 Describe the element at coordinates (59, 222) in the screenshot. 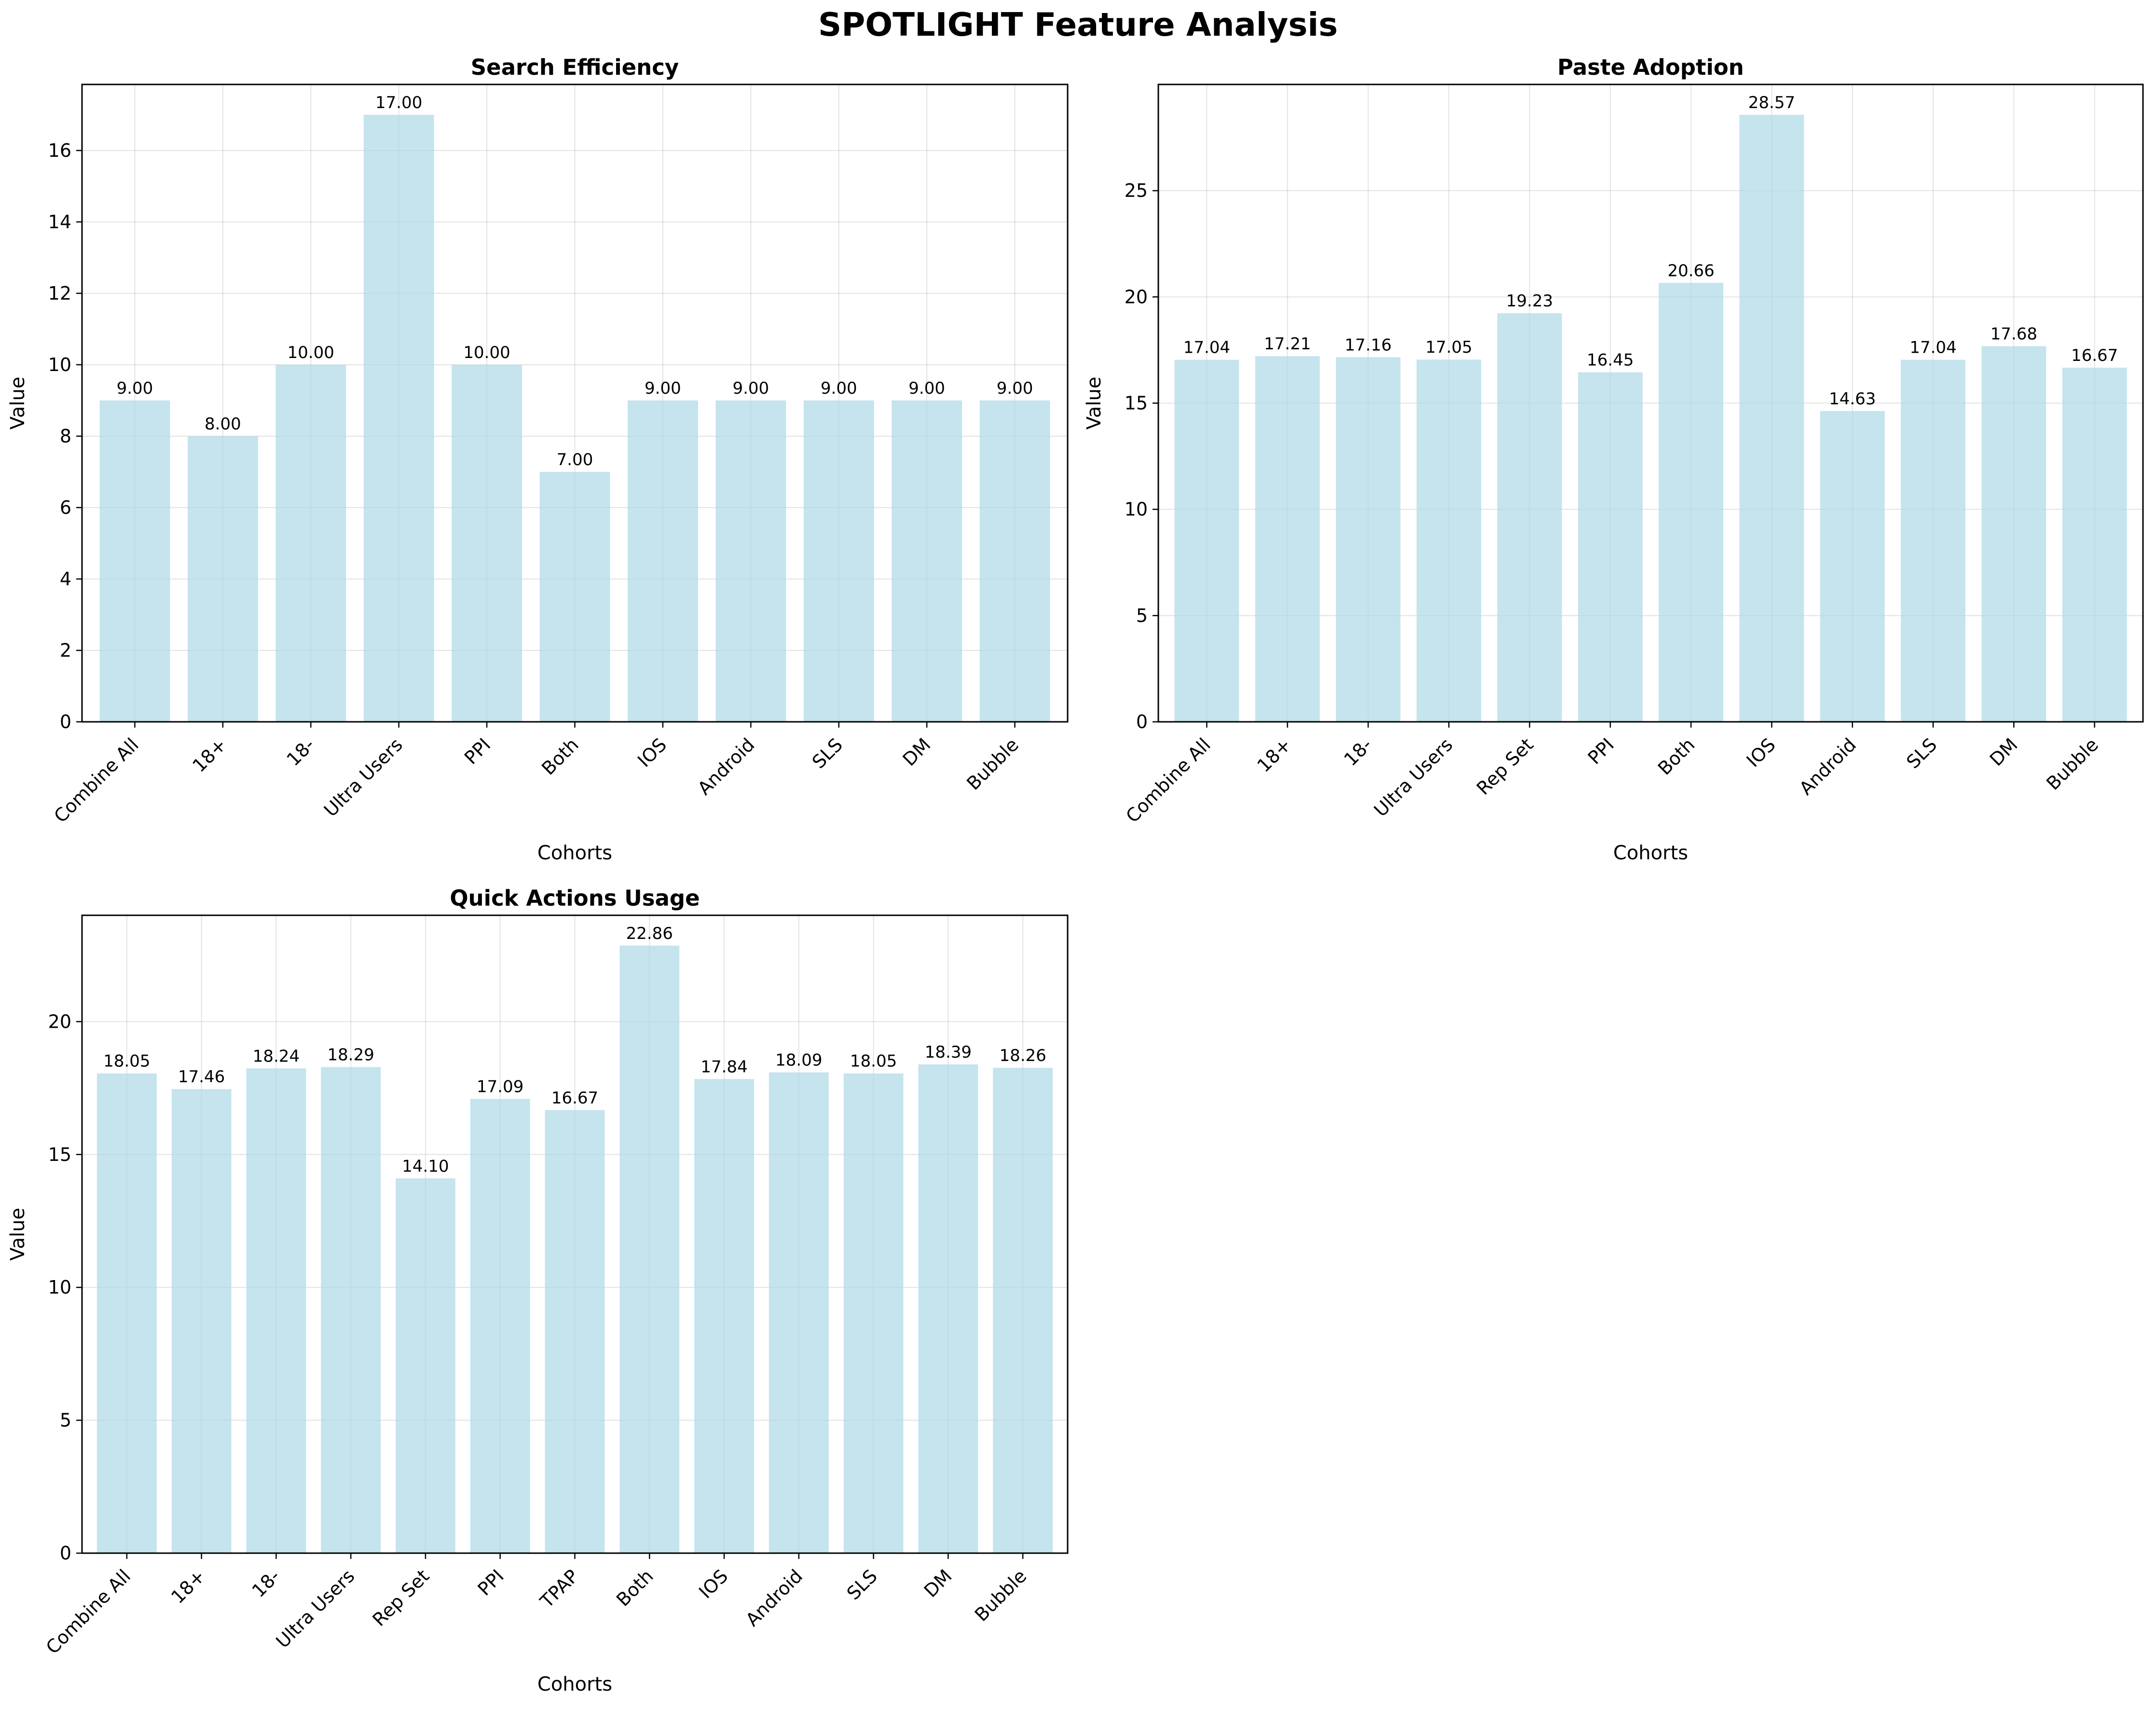

I see `y-tick-label: 14` at that location.